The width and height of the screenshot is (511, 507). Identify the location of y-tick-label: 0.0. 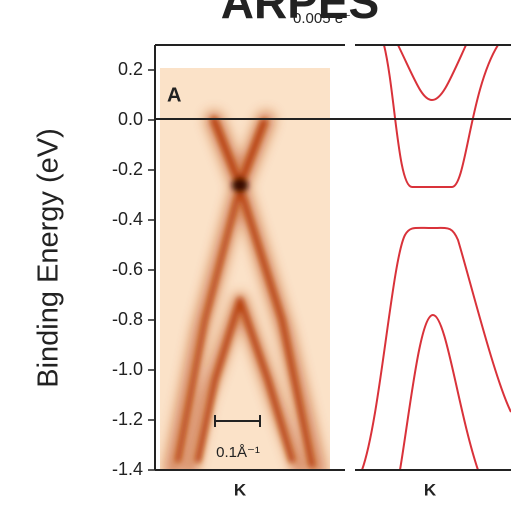
(130, 119).